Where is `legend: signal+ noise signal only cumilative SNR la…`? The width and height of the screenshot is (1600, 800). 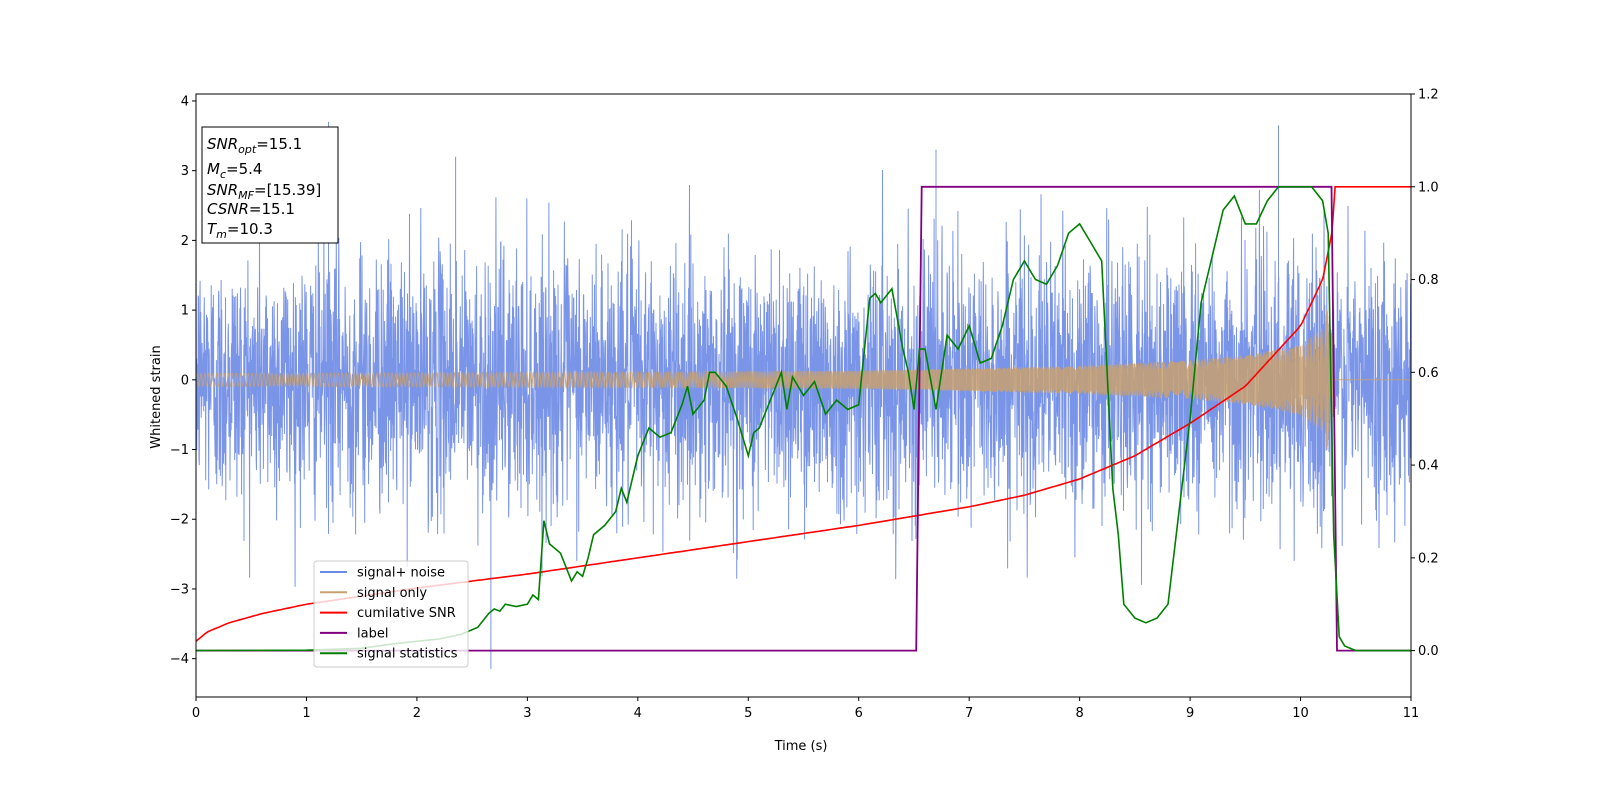 legend: signal+ noise signal only cumilative SNR la… is located at coordinates (391, 614).